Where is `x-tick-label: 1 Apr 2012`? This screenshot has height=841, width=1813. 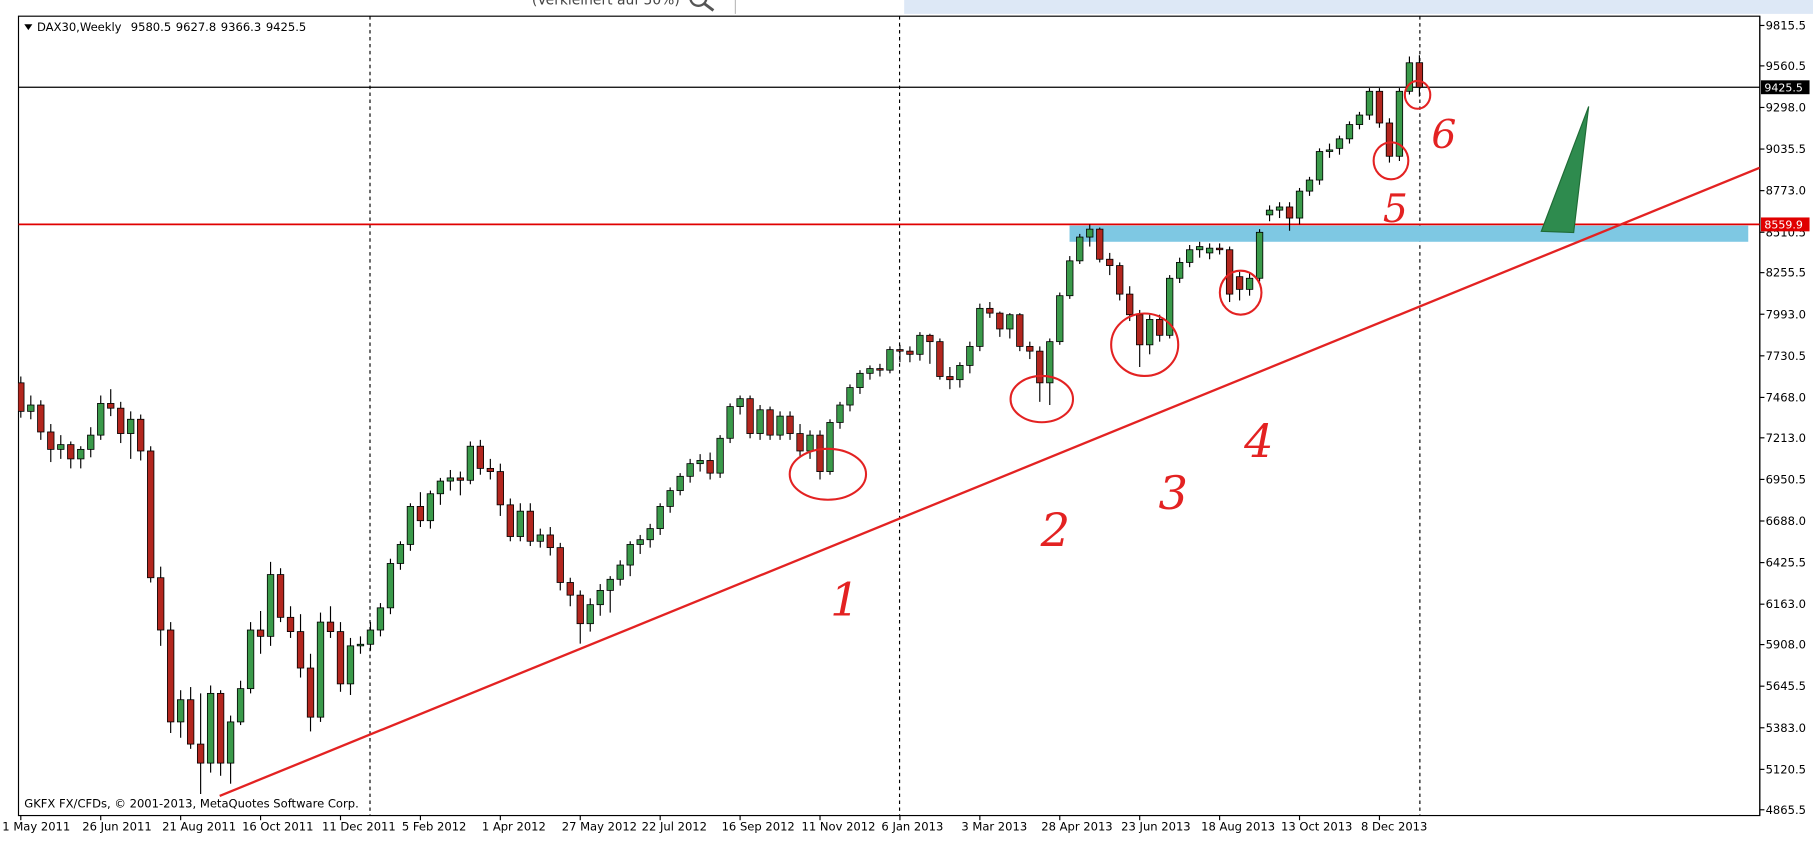
x-tick-label: 1 Apr 2012 is located at coordinates (514, 827).